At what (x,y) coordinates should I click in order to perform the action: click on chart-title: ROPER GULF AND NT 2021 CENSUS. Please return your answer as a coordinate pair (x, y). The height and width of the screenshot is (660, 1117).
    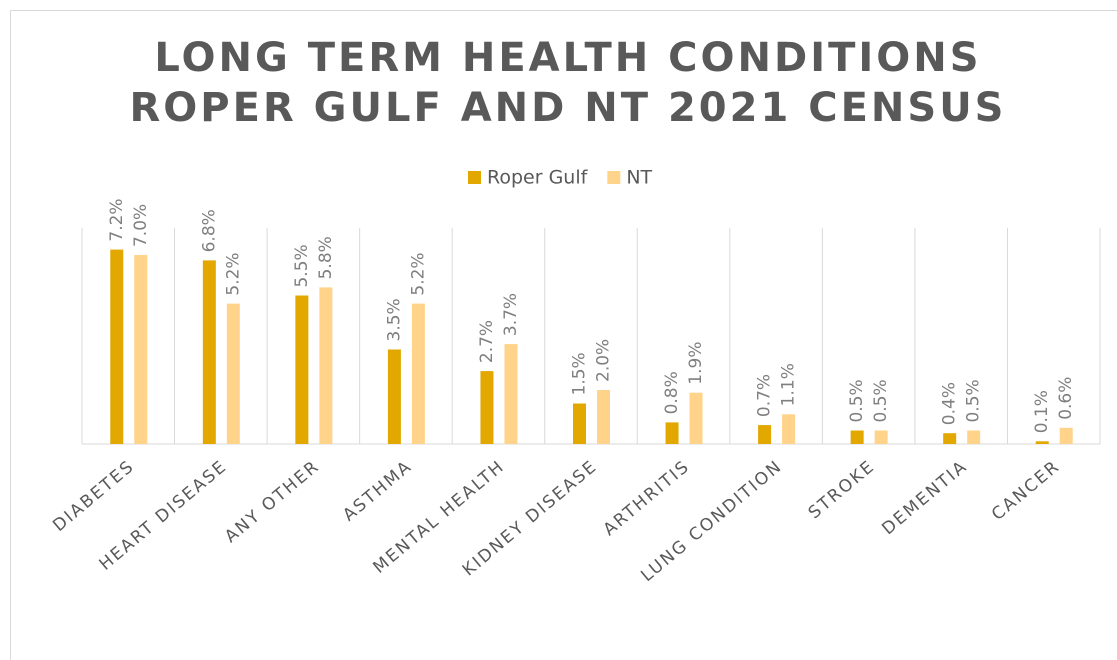
    Looking at the image, I should click on (568, 108).